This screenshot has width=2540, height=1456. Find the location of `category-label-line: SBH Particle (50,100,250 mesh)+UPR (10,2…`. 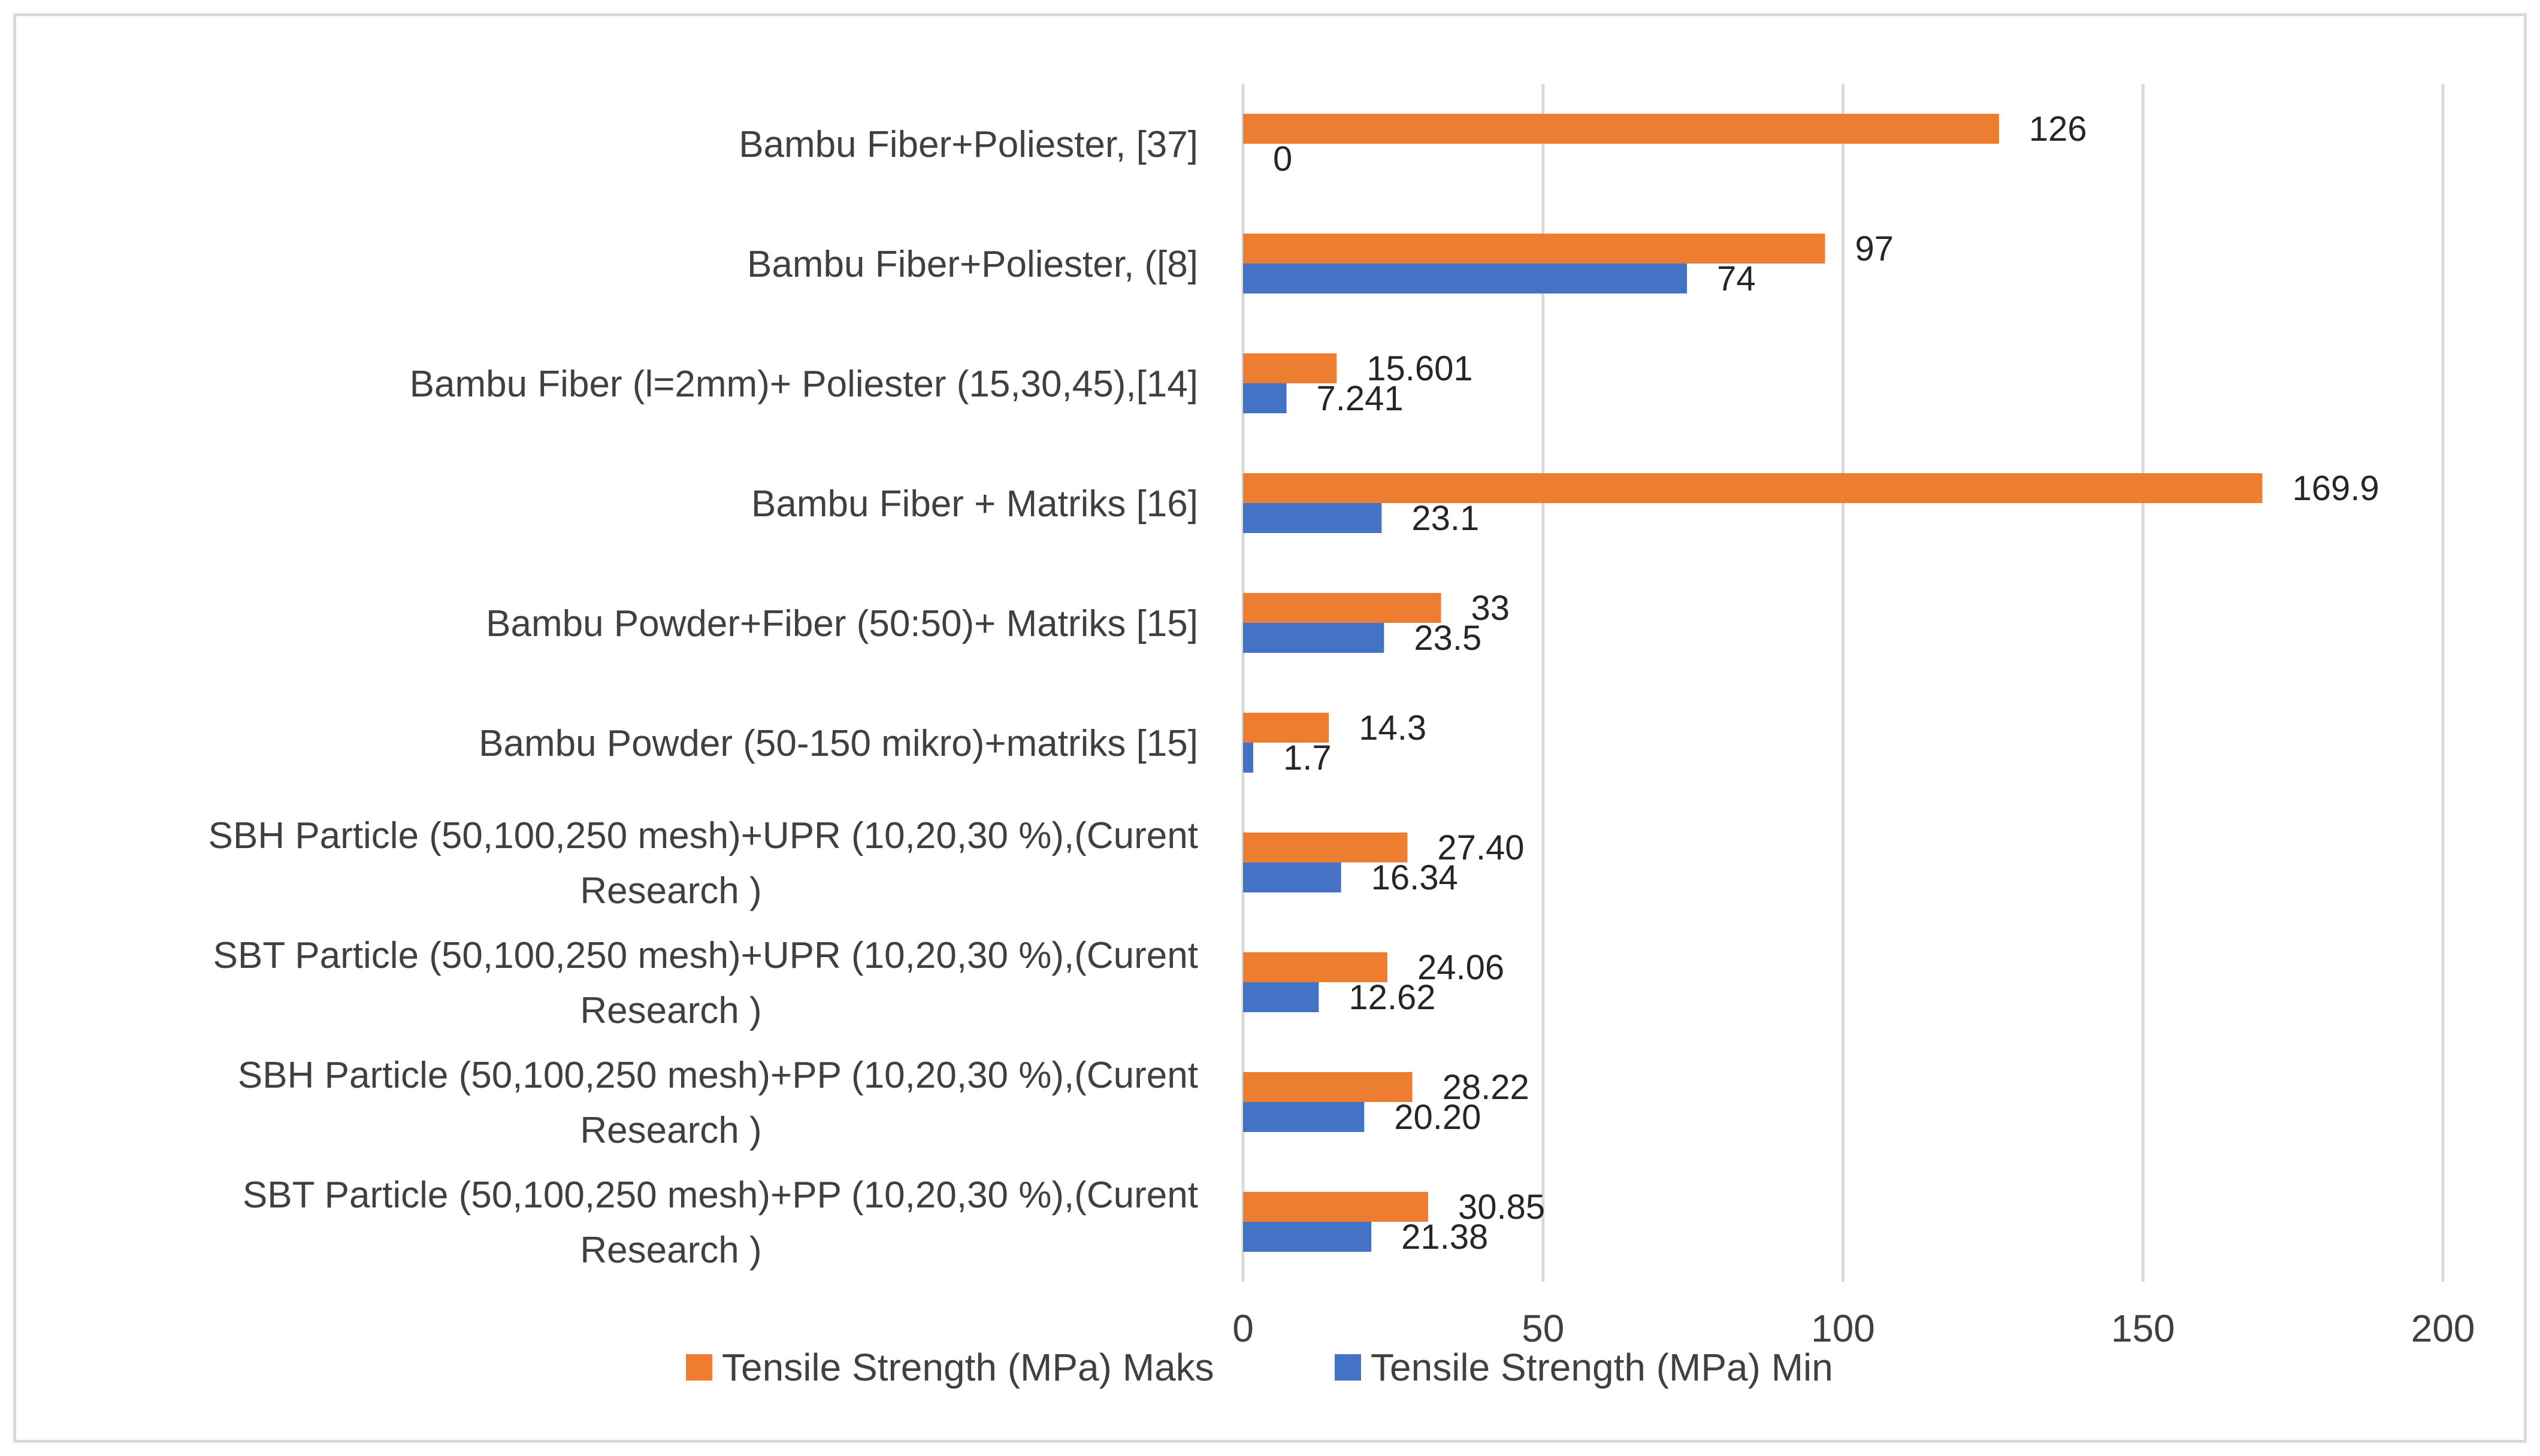

category-label-line: SBH Particle (50,100,250 mesh)+UPR (10,2… is located at coordinates (703, 835).